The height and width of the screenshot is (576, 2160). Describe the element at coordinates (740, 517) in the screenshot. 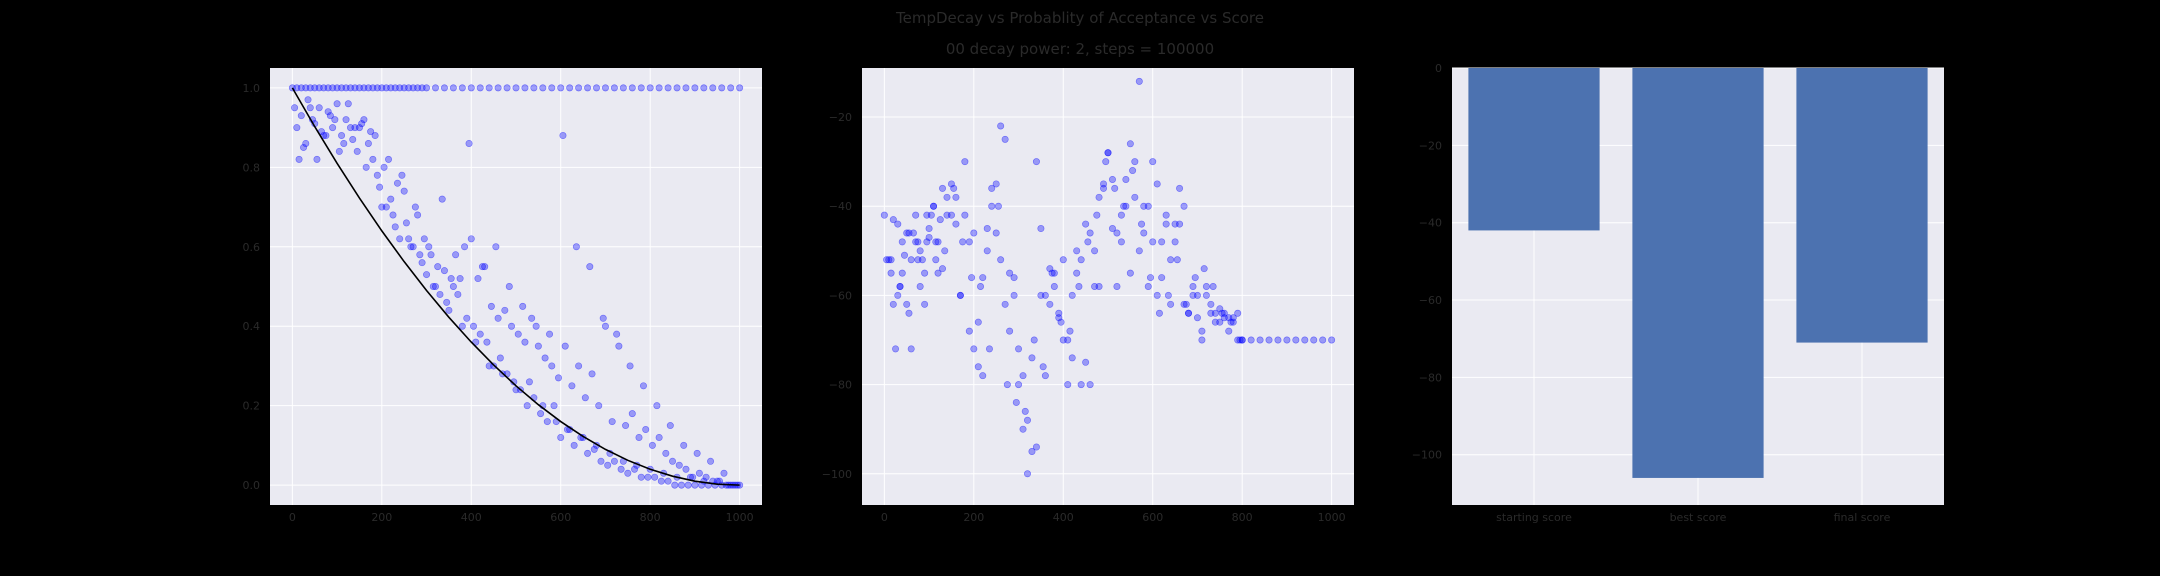

I see `x-tick-label: 1000` at that location.